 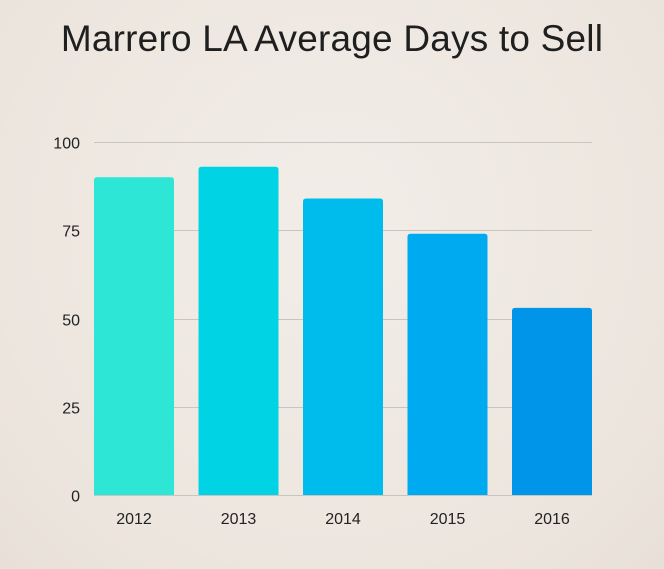 I want to click on y-tick-label: 25, so click(x=71, y=409).